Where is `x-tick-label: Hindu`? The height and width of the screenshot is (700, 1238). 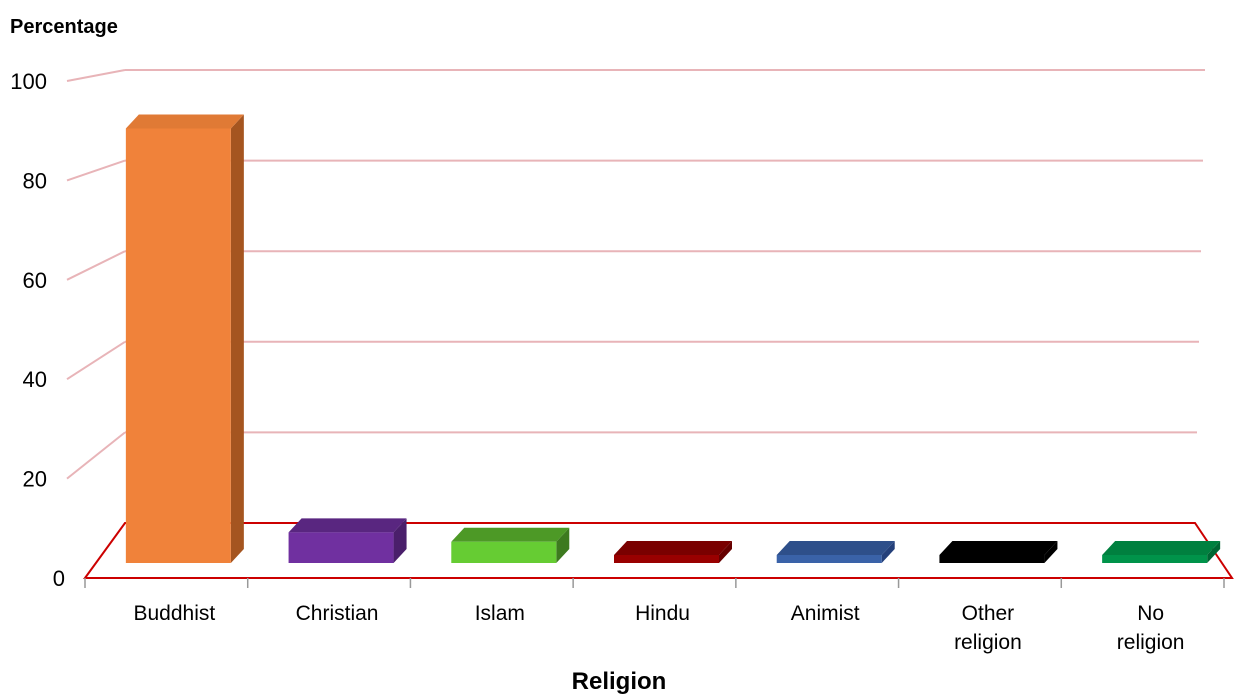 x-tick-label: Hindu is located at coordinates (662, 613).